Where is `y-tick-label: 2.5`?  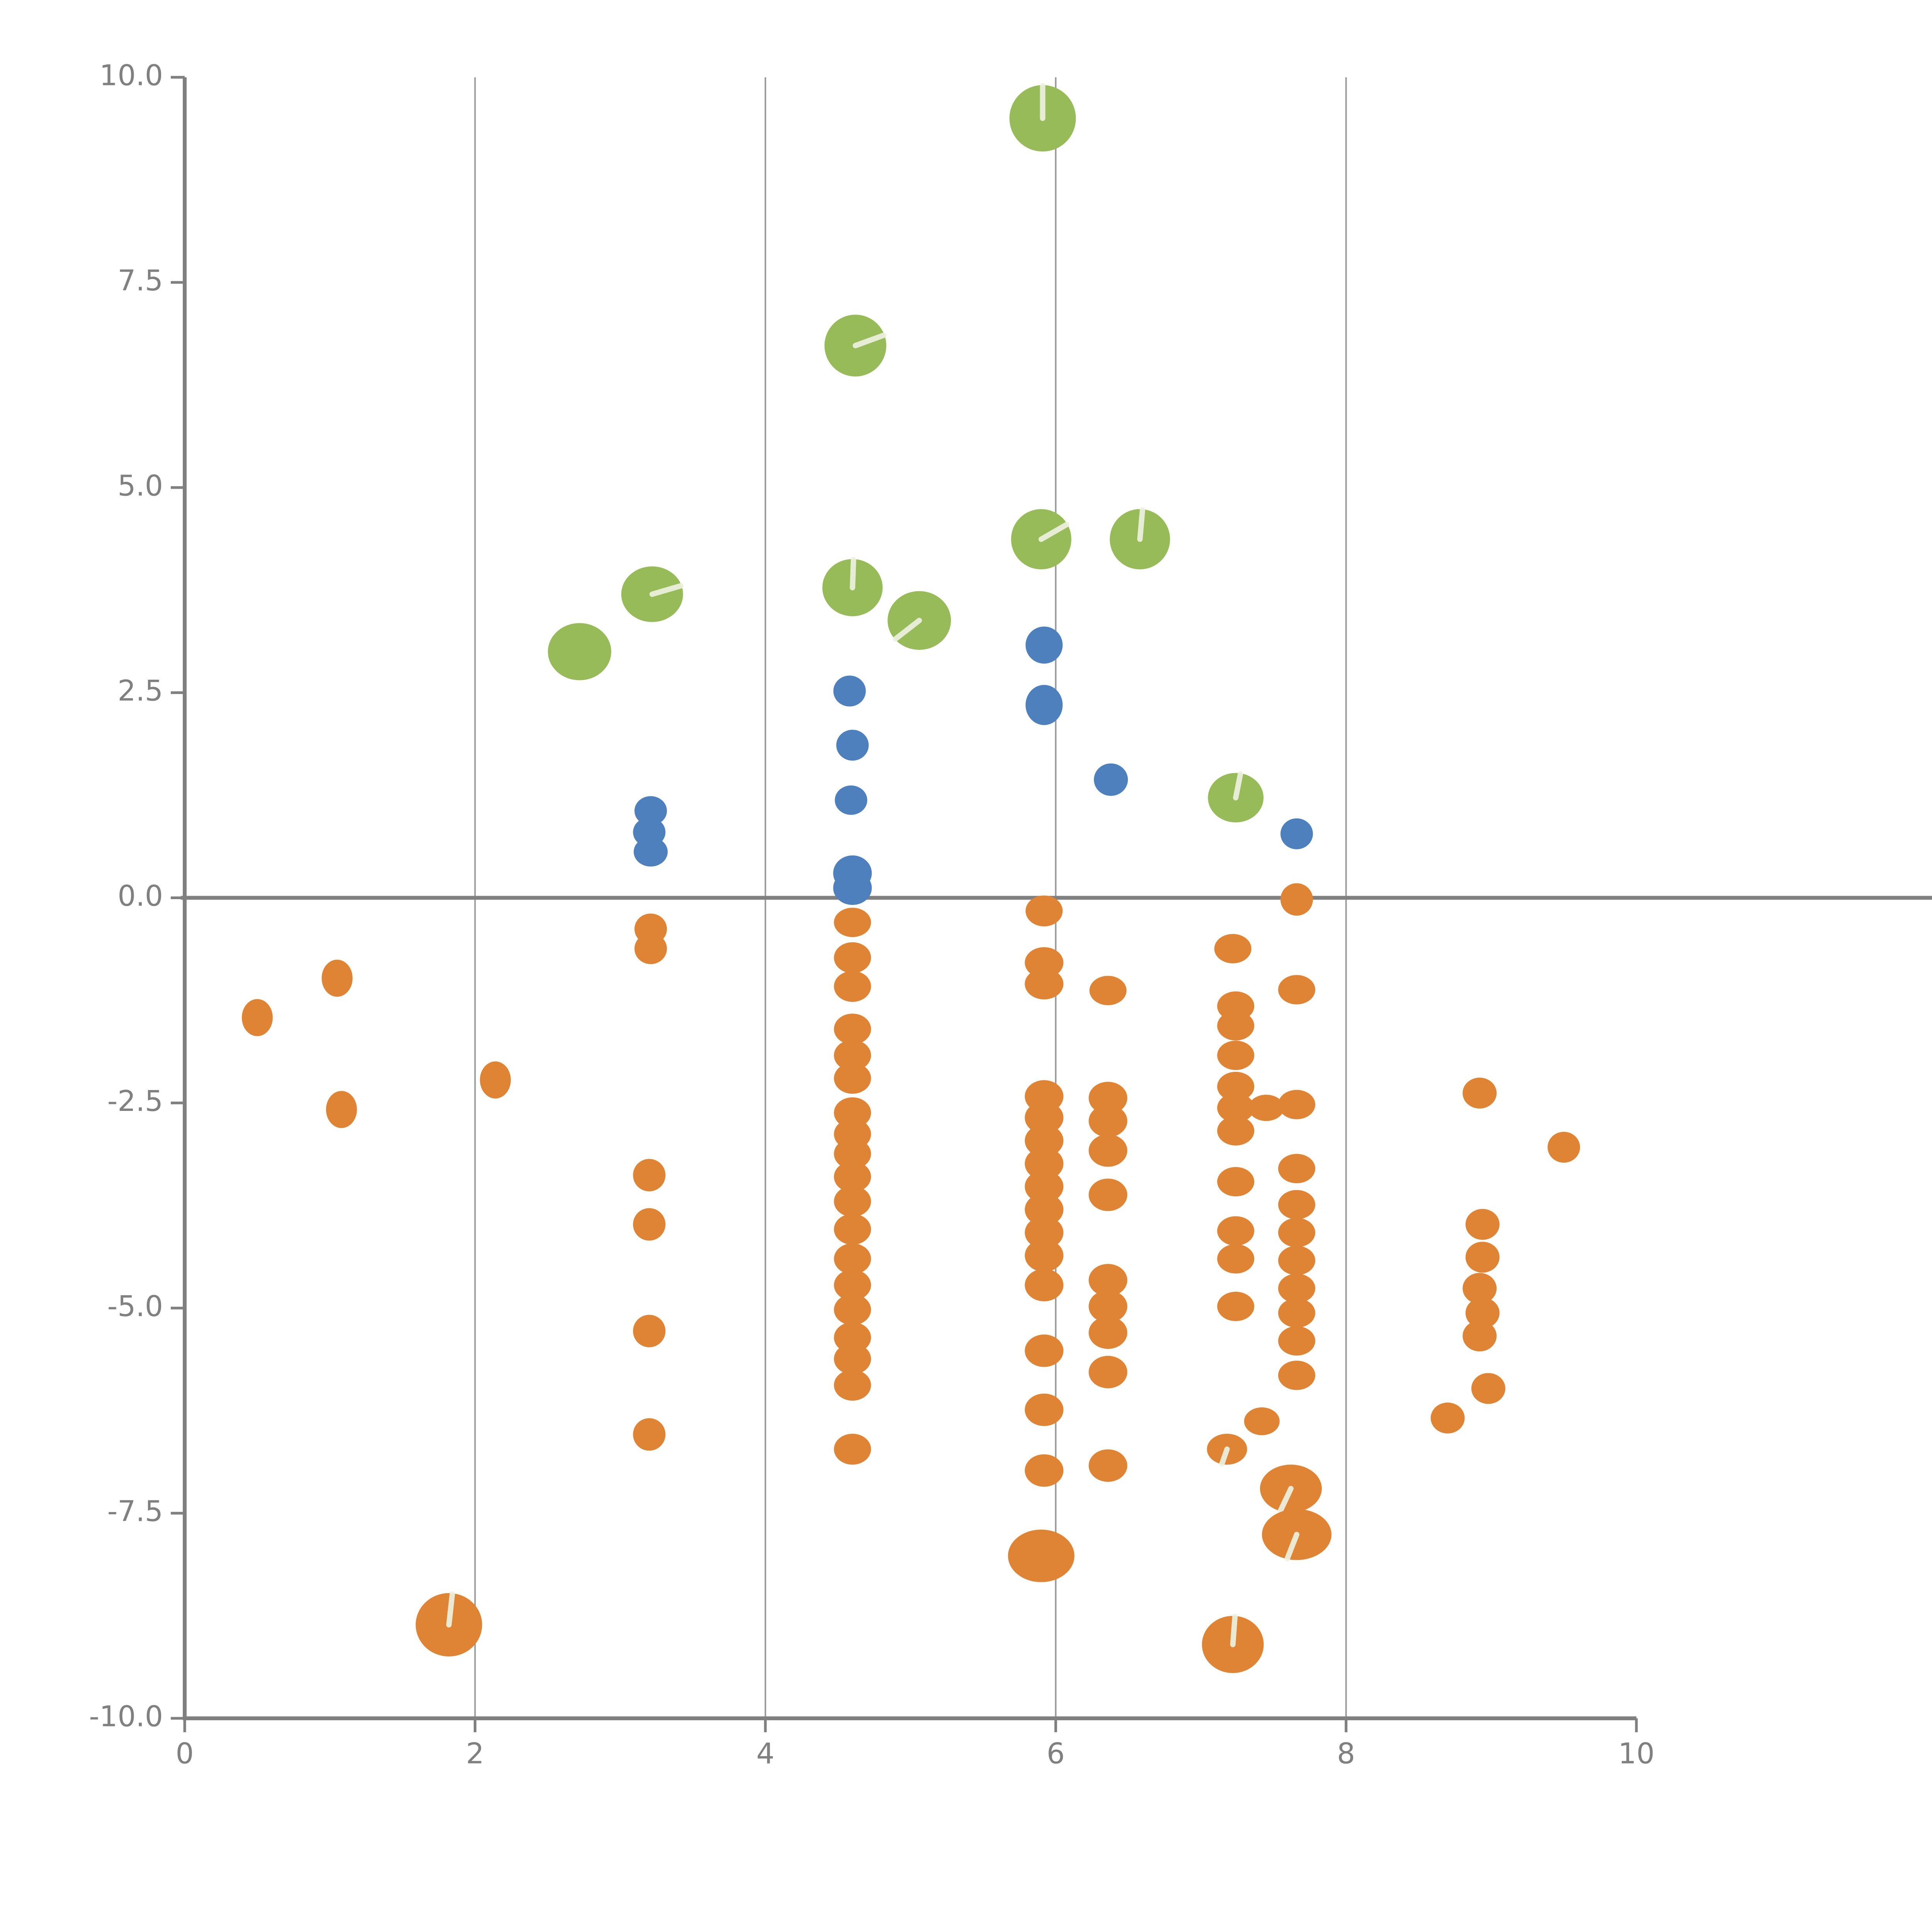
y-tick-label: 2.5 is located at coordinates (140, 691).